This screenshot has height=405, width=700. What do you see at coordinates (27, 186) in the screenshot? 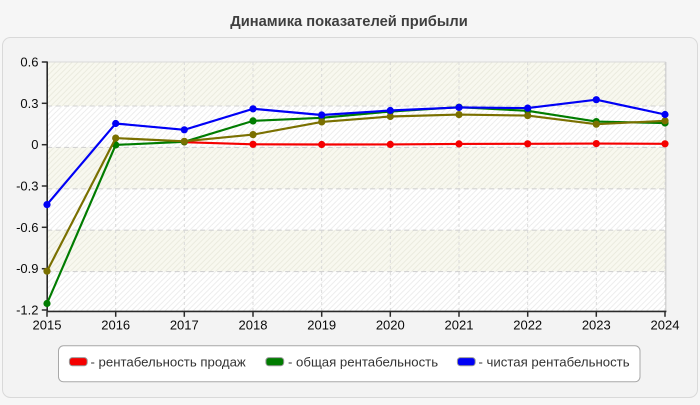
I see `svg-text: -0.3` at bounding box center [27, 186].